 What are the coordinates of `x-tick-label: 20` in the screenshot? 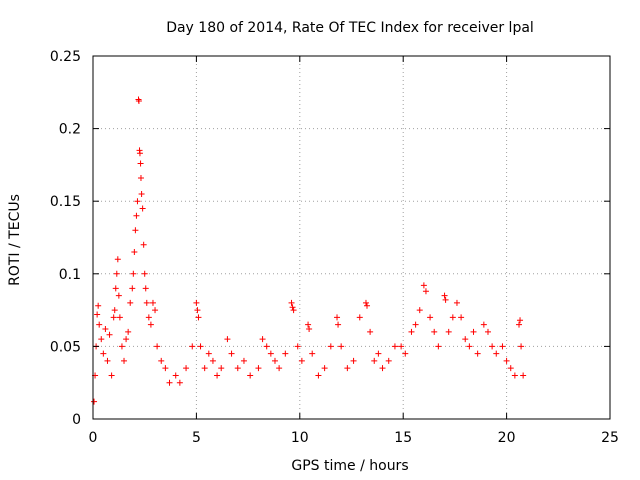 It's located at (507, 438).